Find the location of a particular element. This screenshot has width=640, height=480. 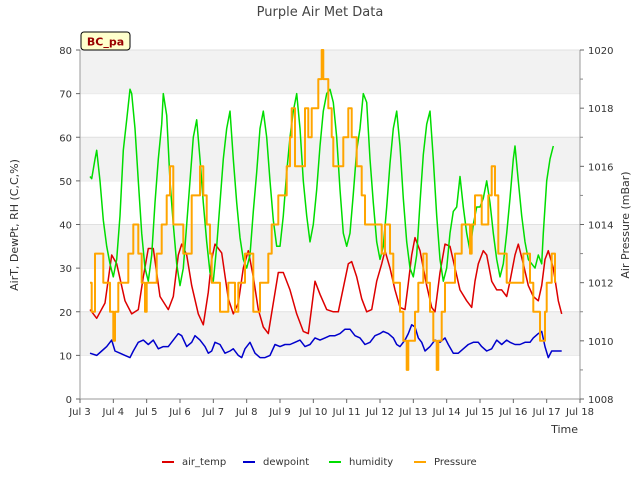

y-right-tick-label: 1012 is located at coordinates (600, 284).